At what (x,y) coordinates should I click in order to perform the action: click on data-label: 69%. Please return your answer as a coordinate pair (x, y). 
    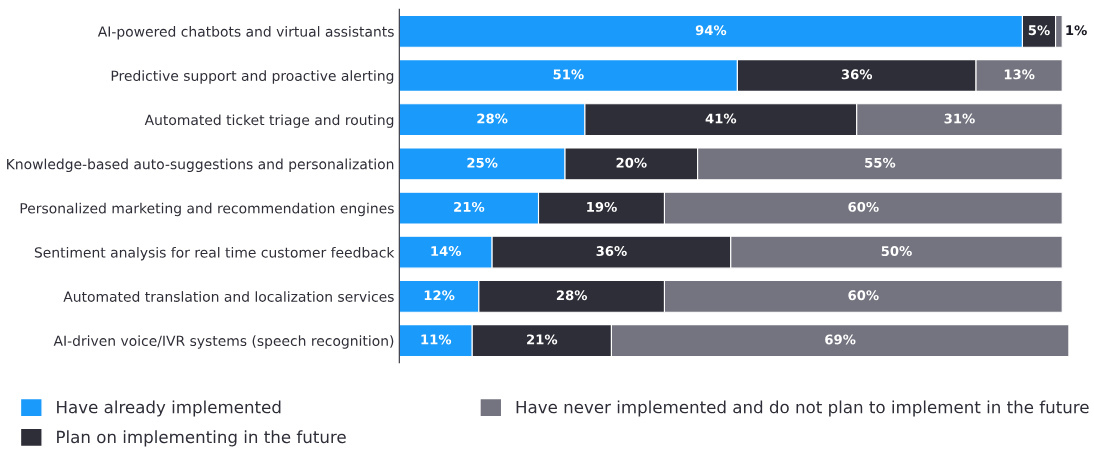
    Looking at the image, I should click on (840, 339).